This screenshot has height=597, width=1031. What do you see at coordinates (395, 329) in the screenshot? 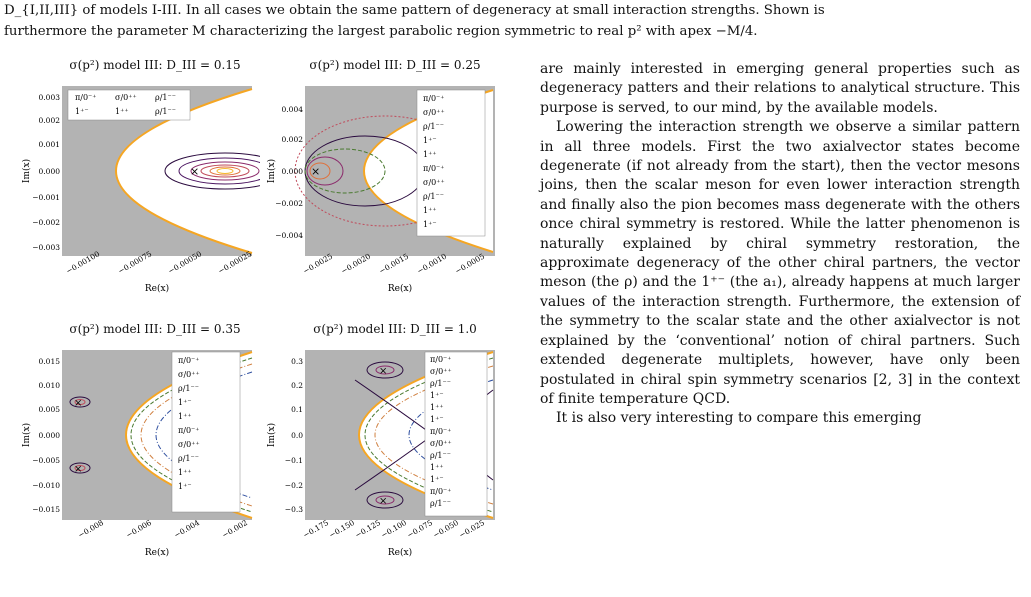
I see `panel-title: σ(p²) model III: D_III = 1.0` at bounding box center [395, 329].